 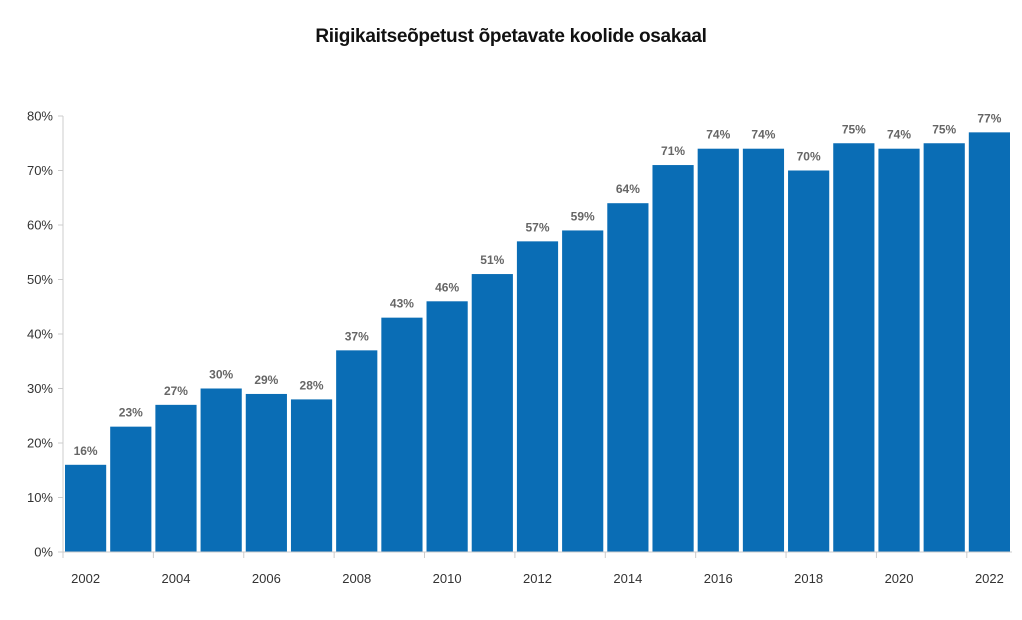 What do you see at coordinates (40, 116) in the screenshot?
I see `y-tick-label: 80%` at bounding box center [40, 116].